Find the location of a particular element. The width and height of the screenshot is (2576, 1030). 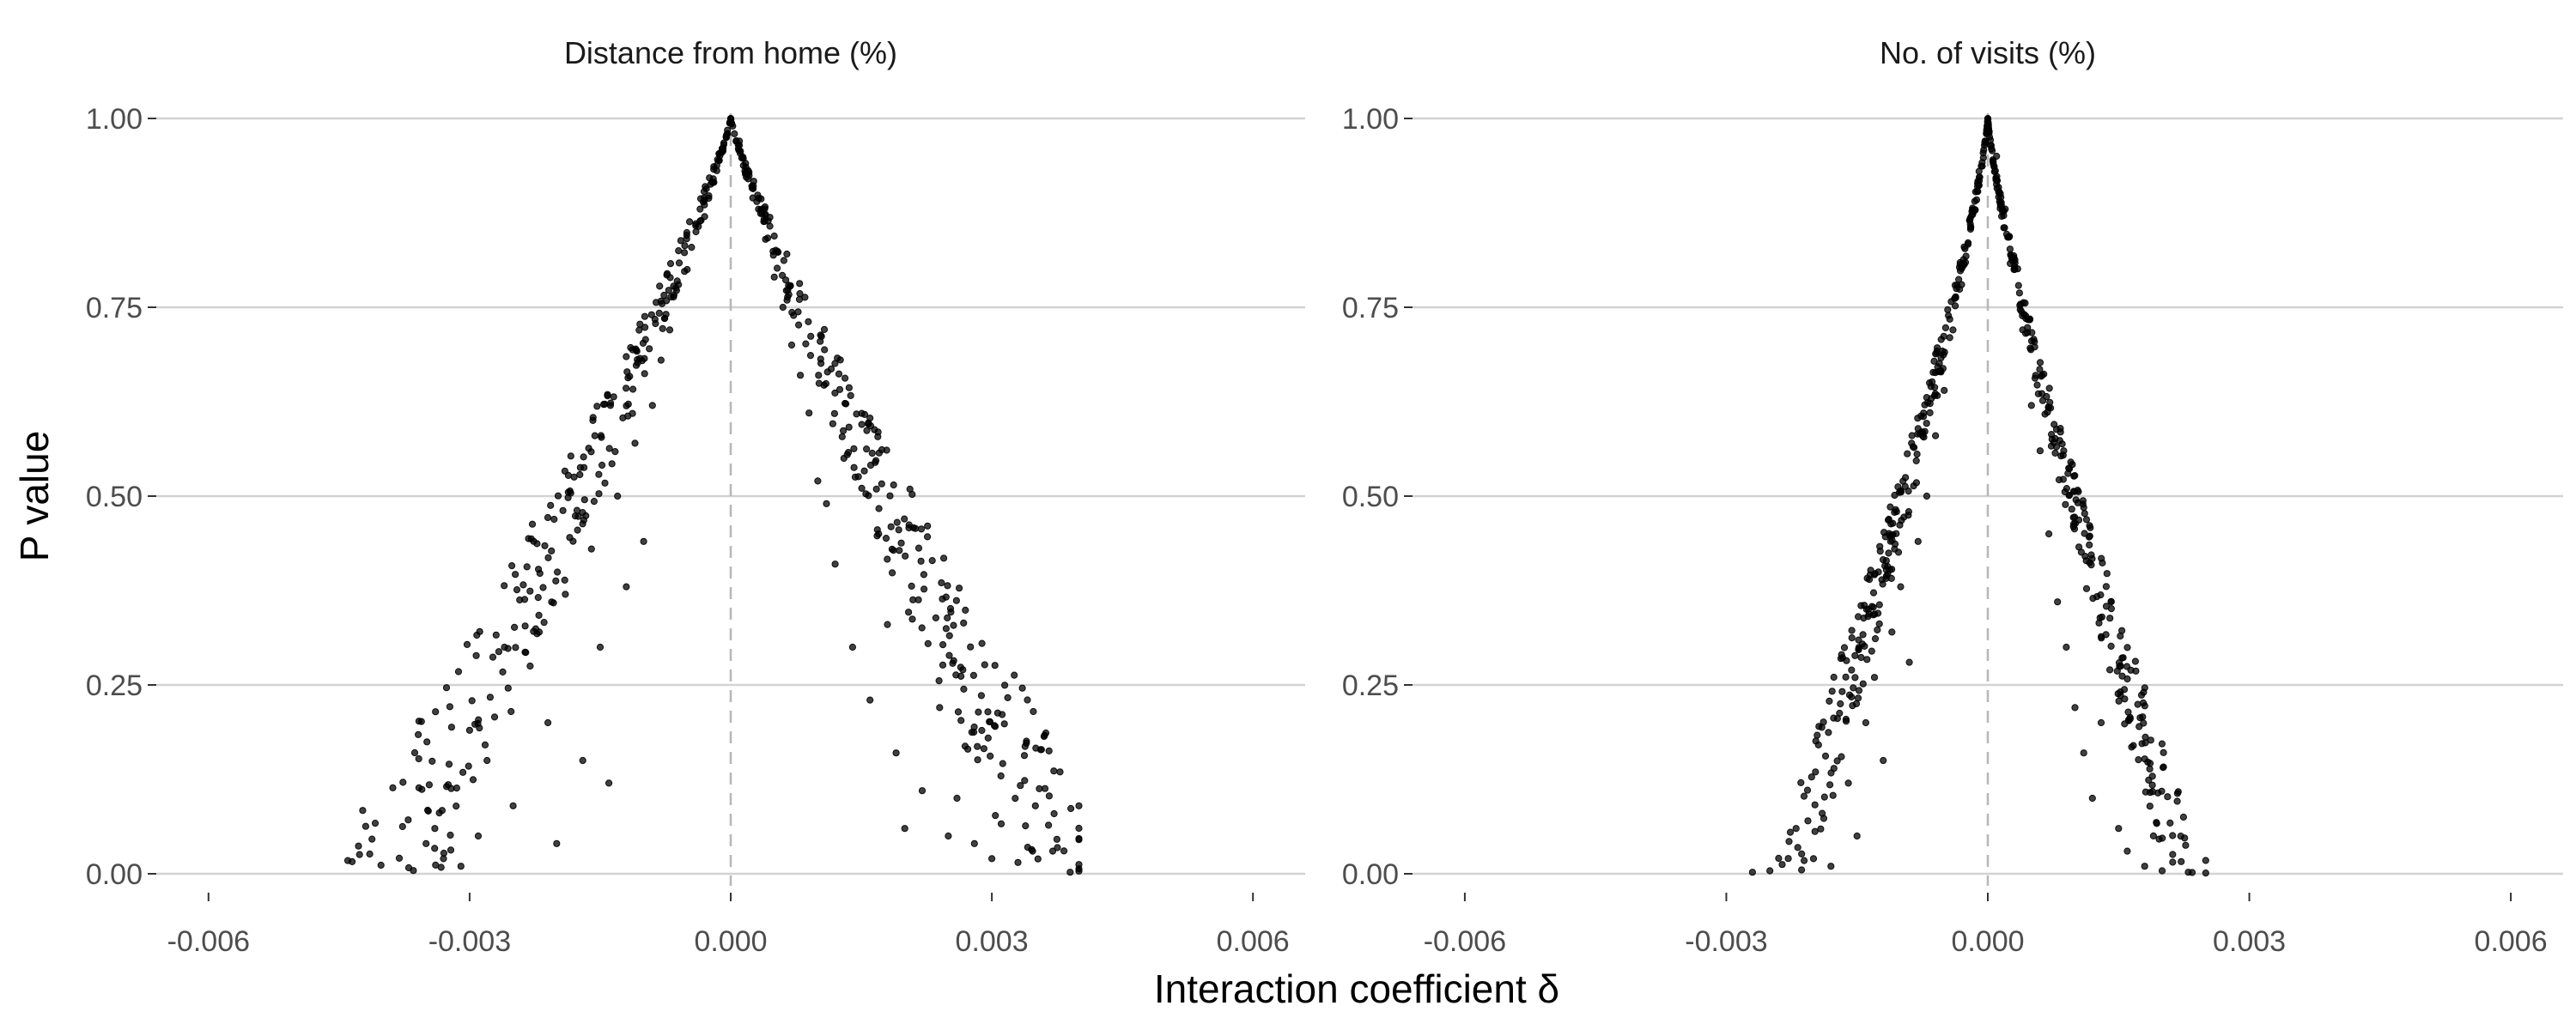

x-tick-label: 0.000 is located at coordinates (1988, 941).